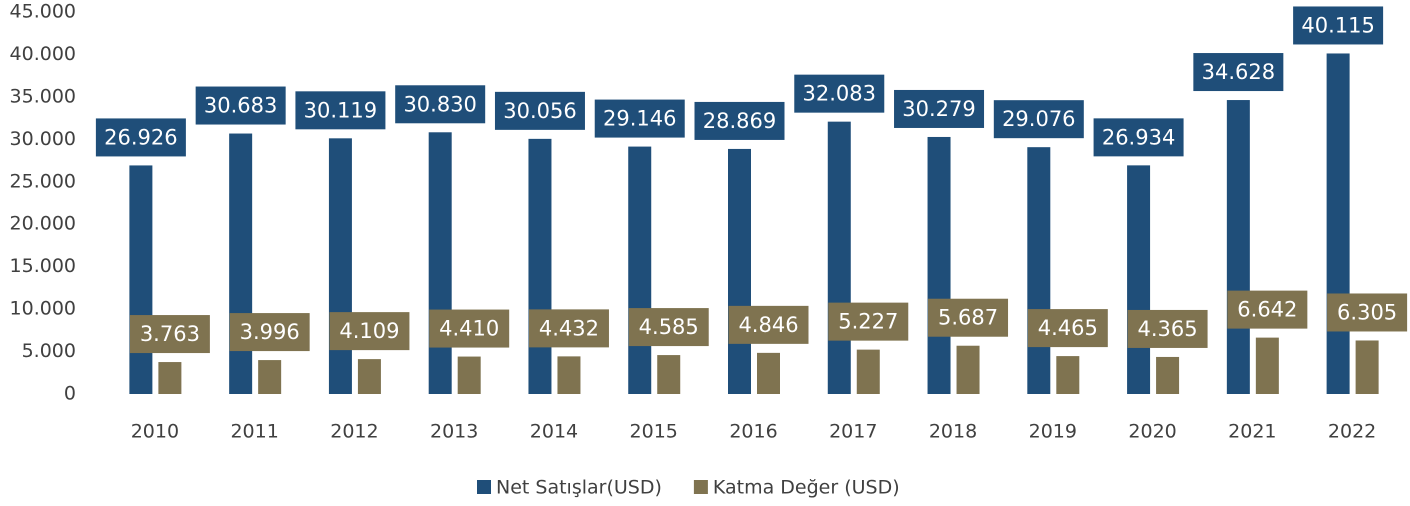 The width and height of the screenshot is (1410, 506). What do you see at coordinates (868, 322) in the screenshot?
I see `data-label-text: 5.227` at bounding box center [868, 322].